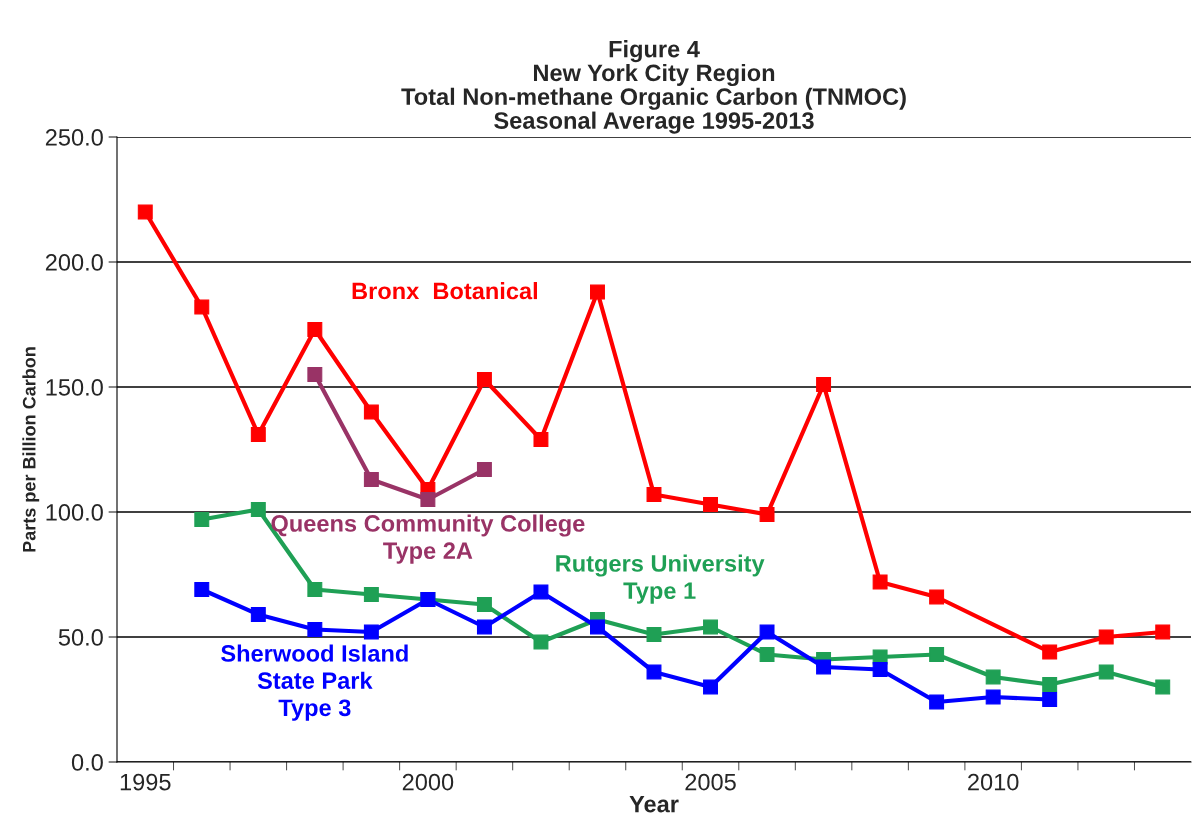  Describe the element at coordinates (80, 637) in the screenshot. I see `y-tick-label: 50.0` at that location.